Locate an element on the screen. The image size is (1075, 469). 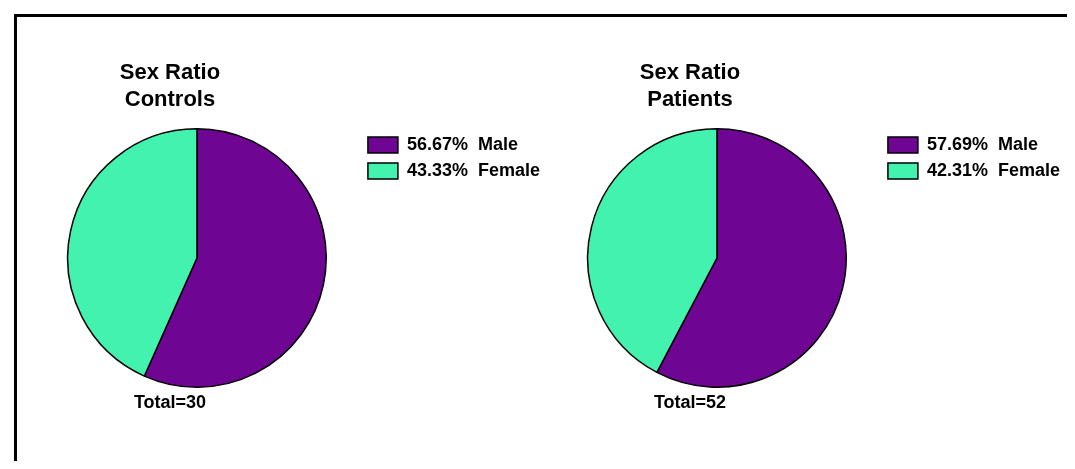
chart-title: Sex Ratio Controls is located at coordinates (170, 85).